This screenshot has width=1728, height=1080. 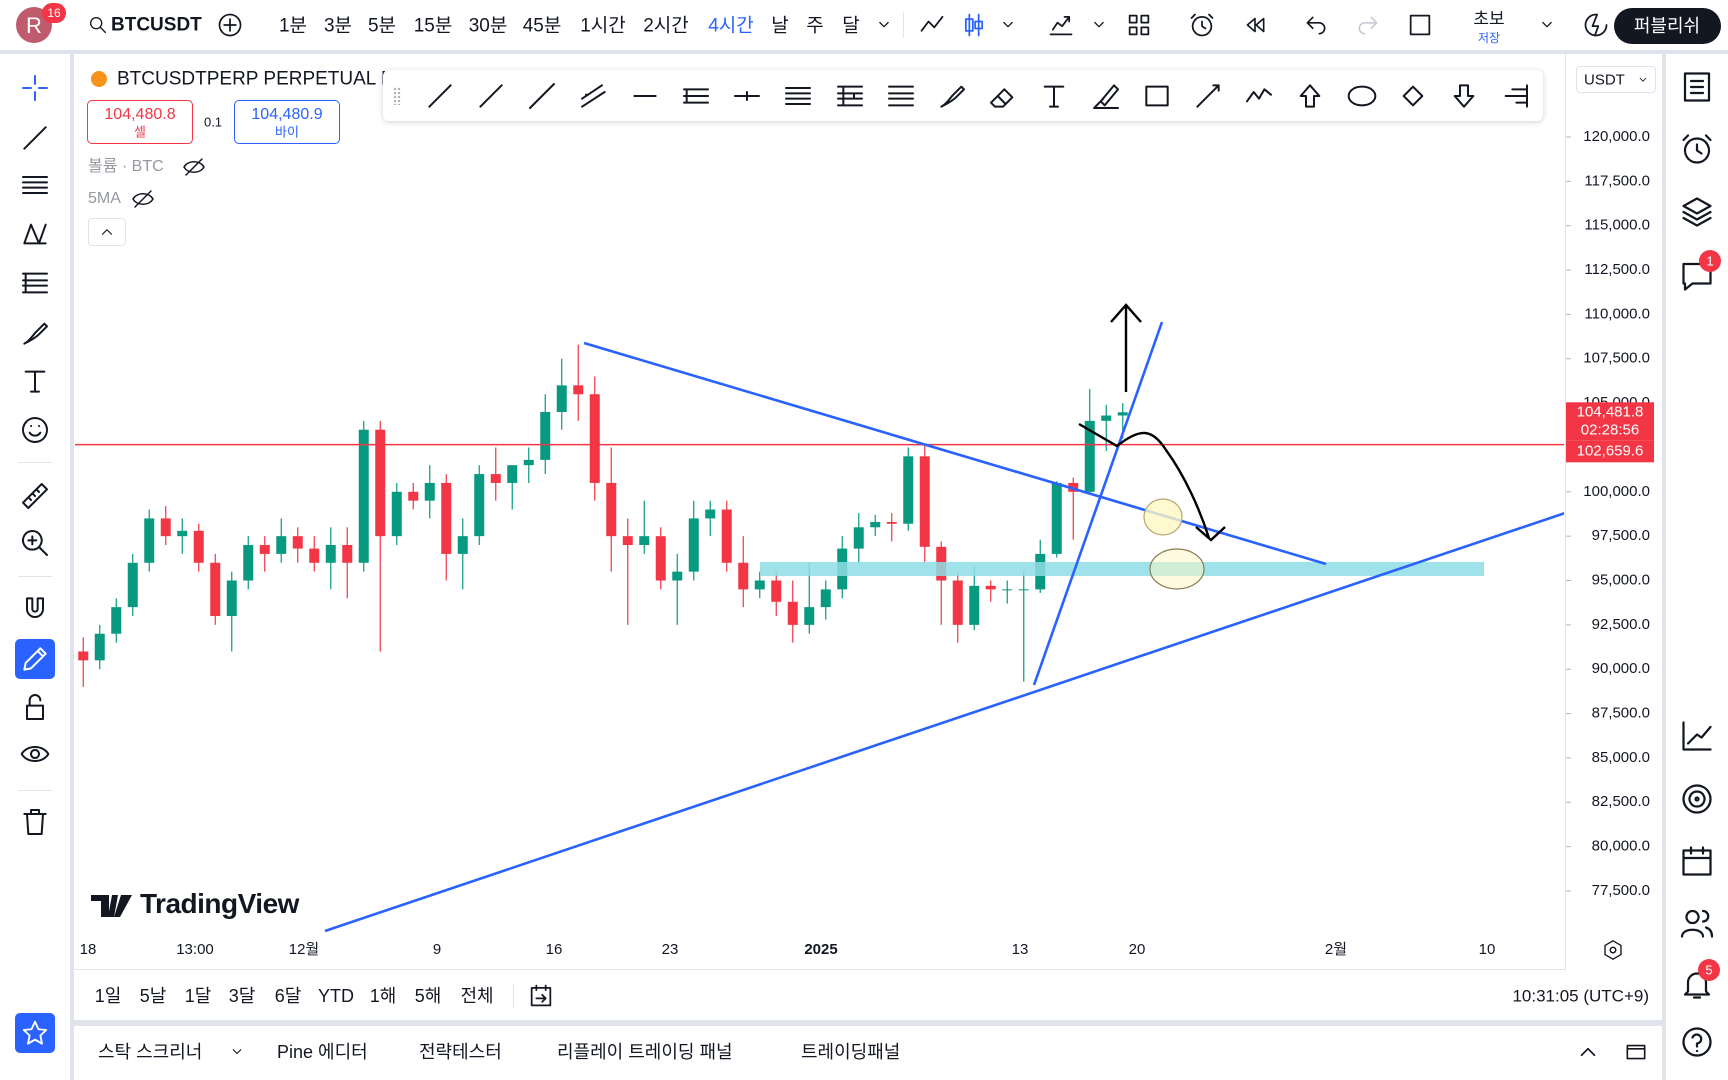 I want to click on range-button: 1달, so click(x=198, y=996).